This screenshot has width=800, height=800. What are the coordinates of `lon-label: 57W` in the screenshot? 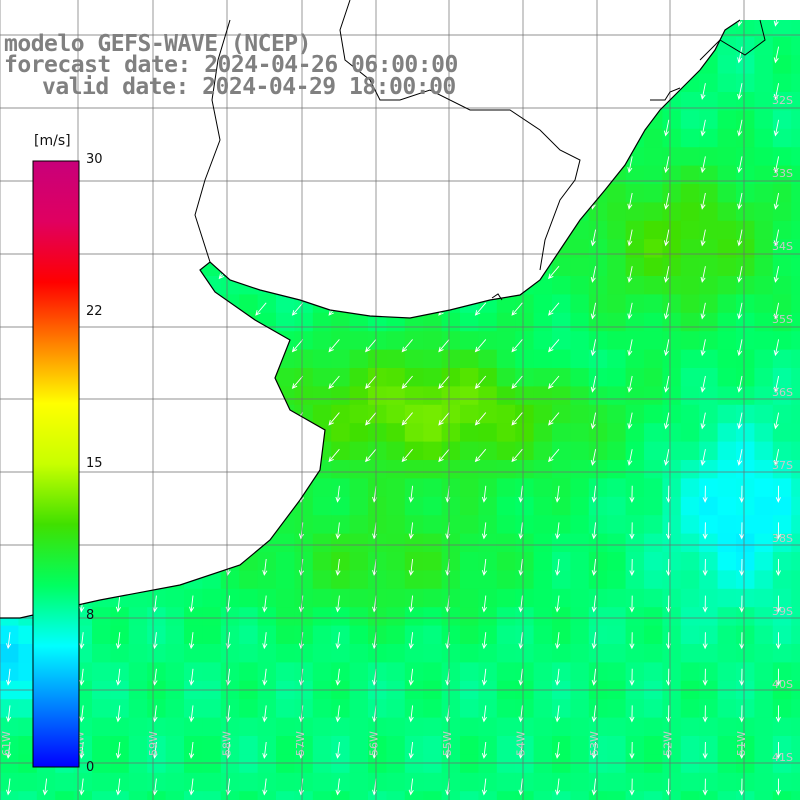 It's located at (300, 743).